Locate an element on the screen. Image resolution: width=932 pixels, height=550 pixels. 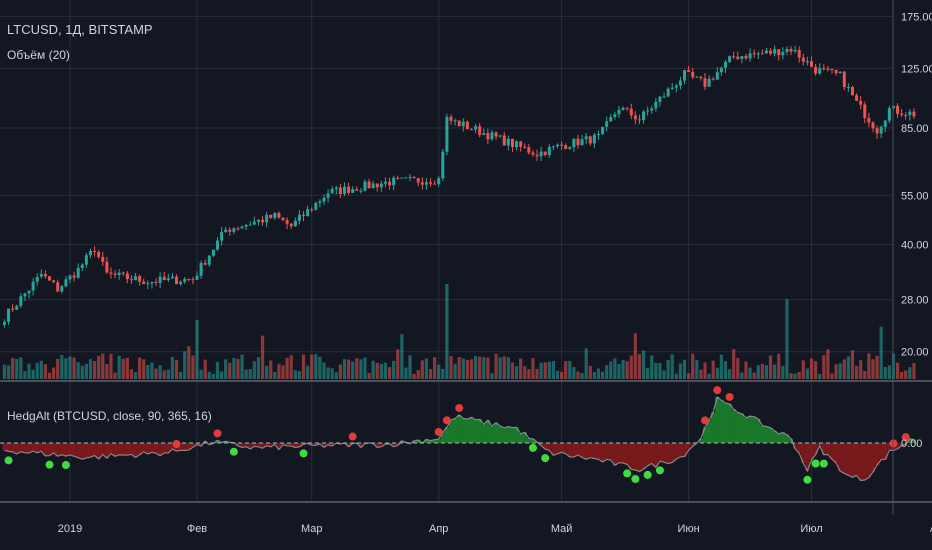
red-marker is located at coordinates (176, 444).